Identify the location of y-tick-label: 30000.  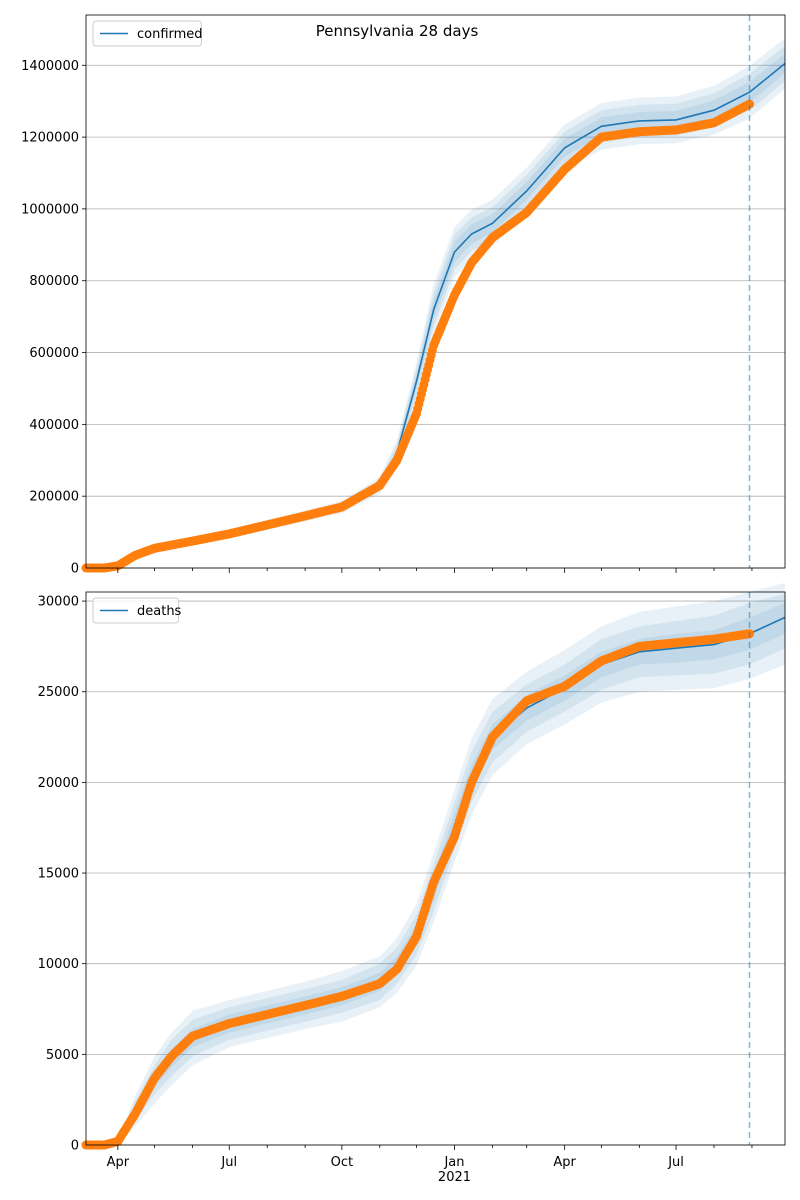
(58, 602).